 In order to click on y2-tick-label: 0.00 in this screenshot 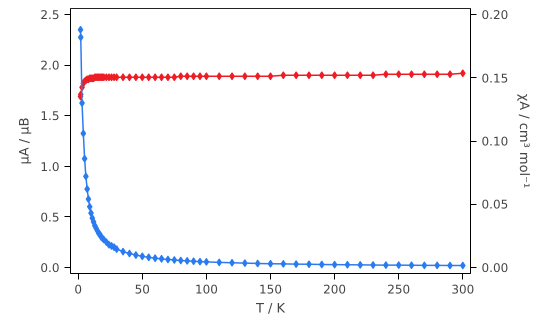, I will do `click(495, 267)`.